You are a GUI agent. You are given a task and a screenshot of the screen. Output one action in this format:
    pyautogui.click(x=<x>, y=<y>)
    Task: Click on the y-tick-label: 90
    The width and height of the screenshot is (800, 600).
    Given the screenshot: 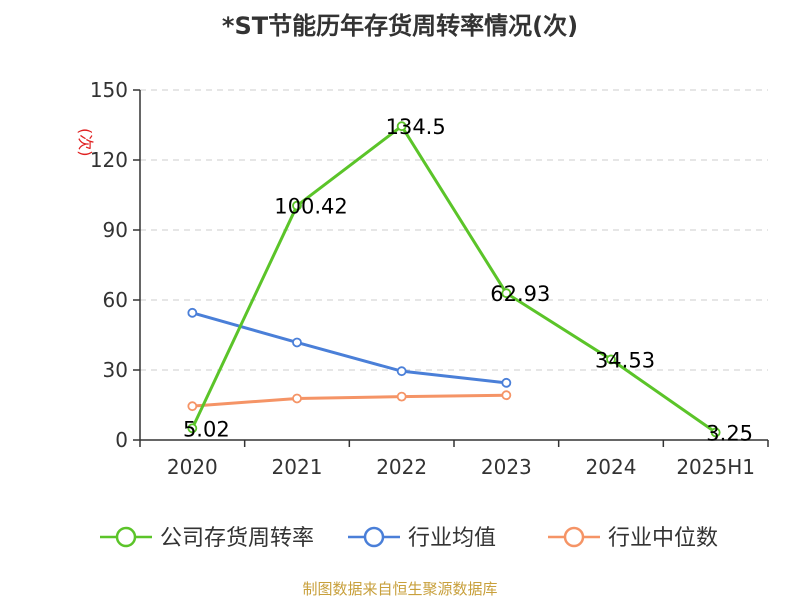 What is the action you would take?
    pyautogui.click(x=115, y=230)
    